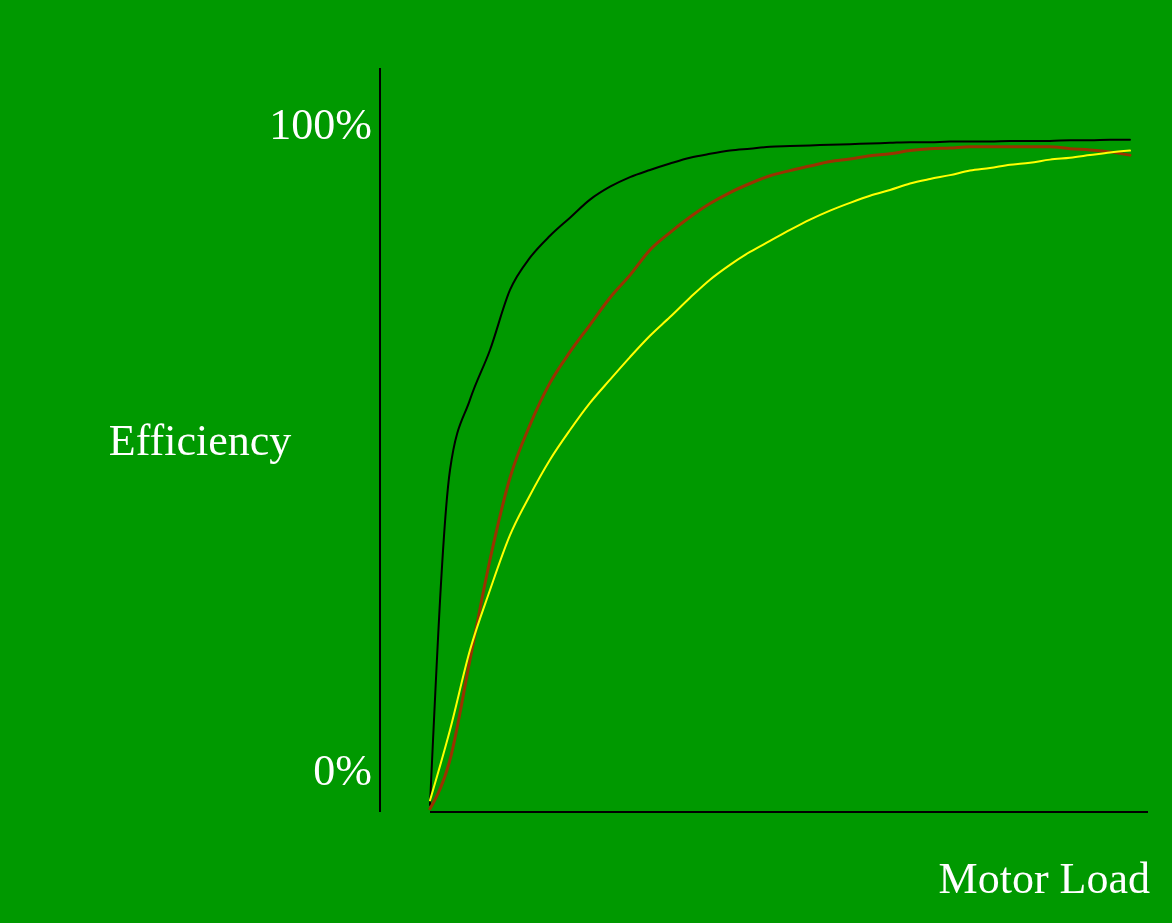 This screenshot has height=923, width=1172. I want to click on x-axis-title: Motor Load, so click(1044, 878).